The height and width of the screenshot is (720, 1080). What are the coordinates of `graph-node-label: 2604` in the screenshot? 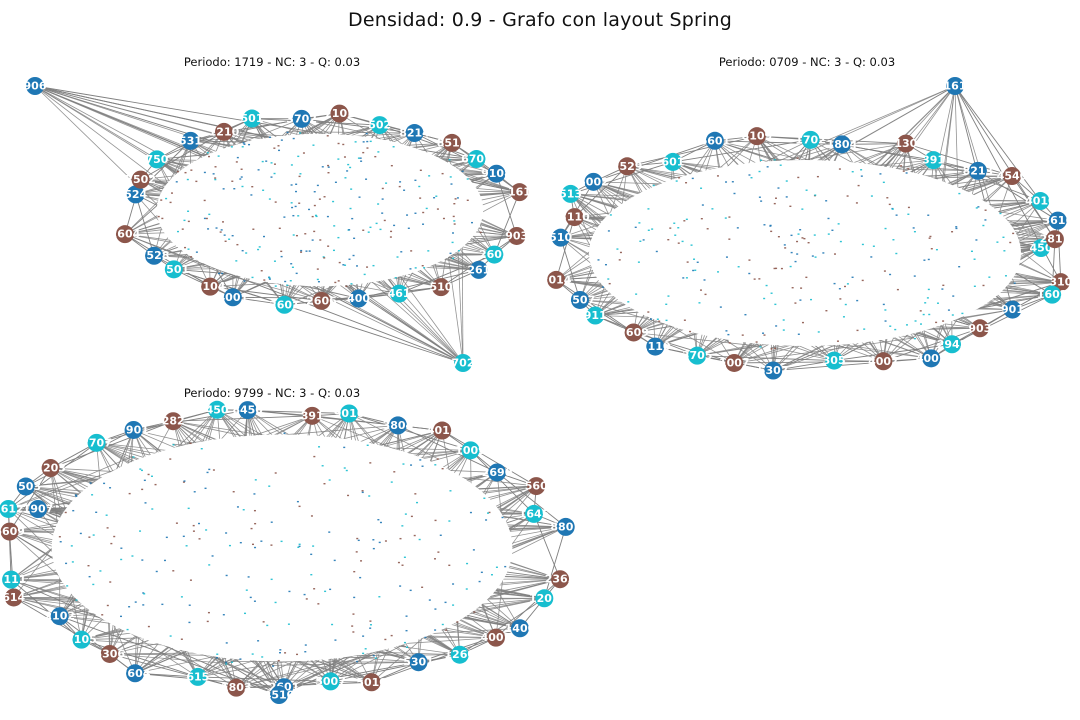 It's located at (135, 673).